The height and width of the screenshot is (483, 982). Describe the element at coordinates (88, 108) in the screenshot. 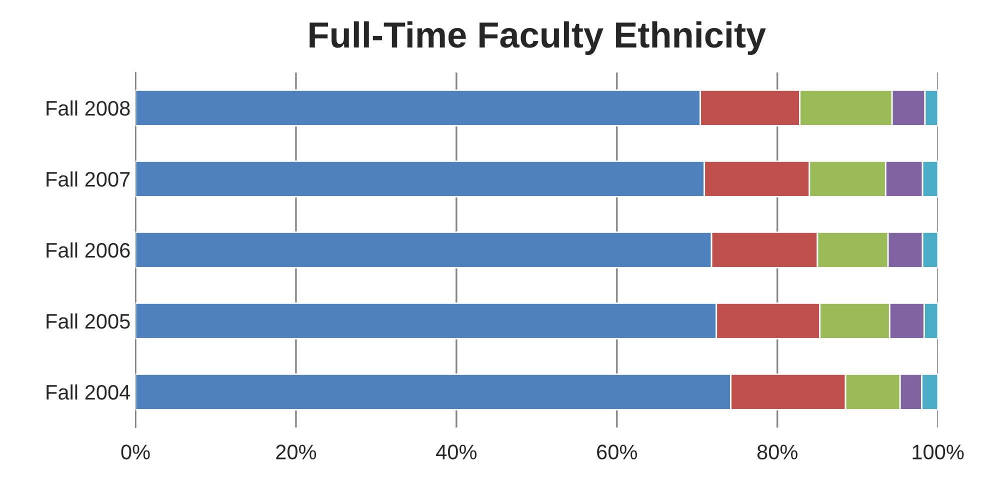

I see `y-tick-label: Fall 2008` at that location.